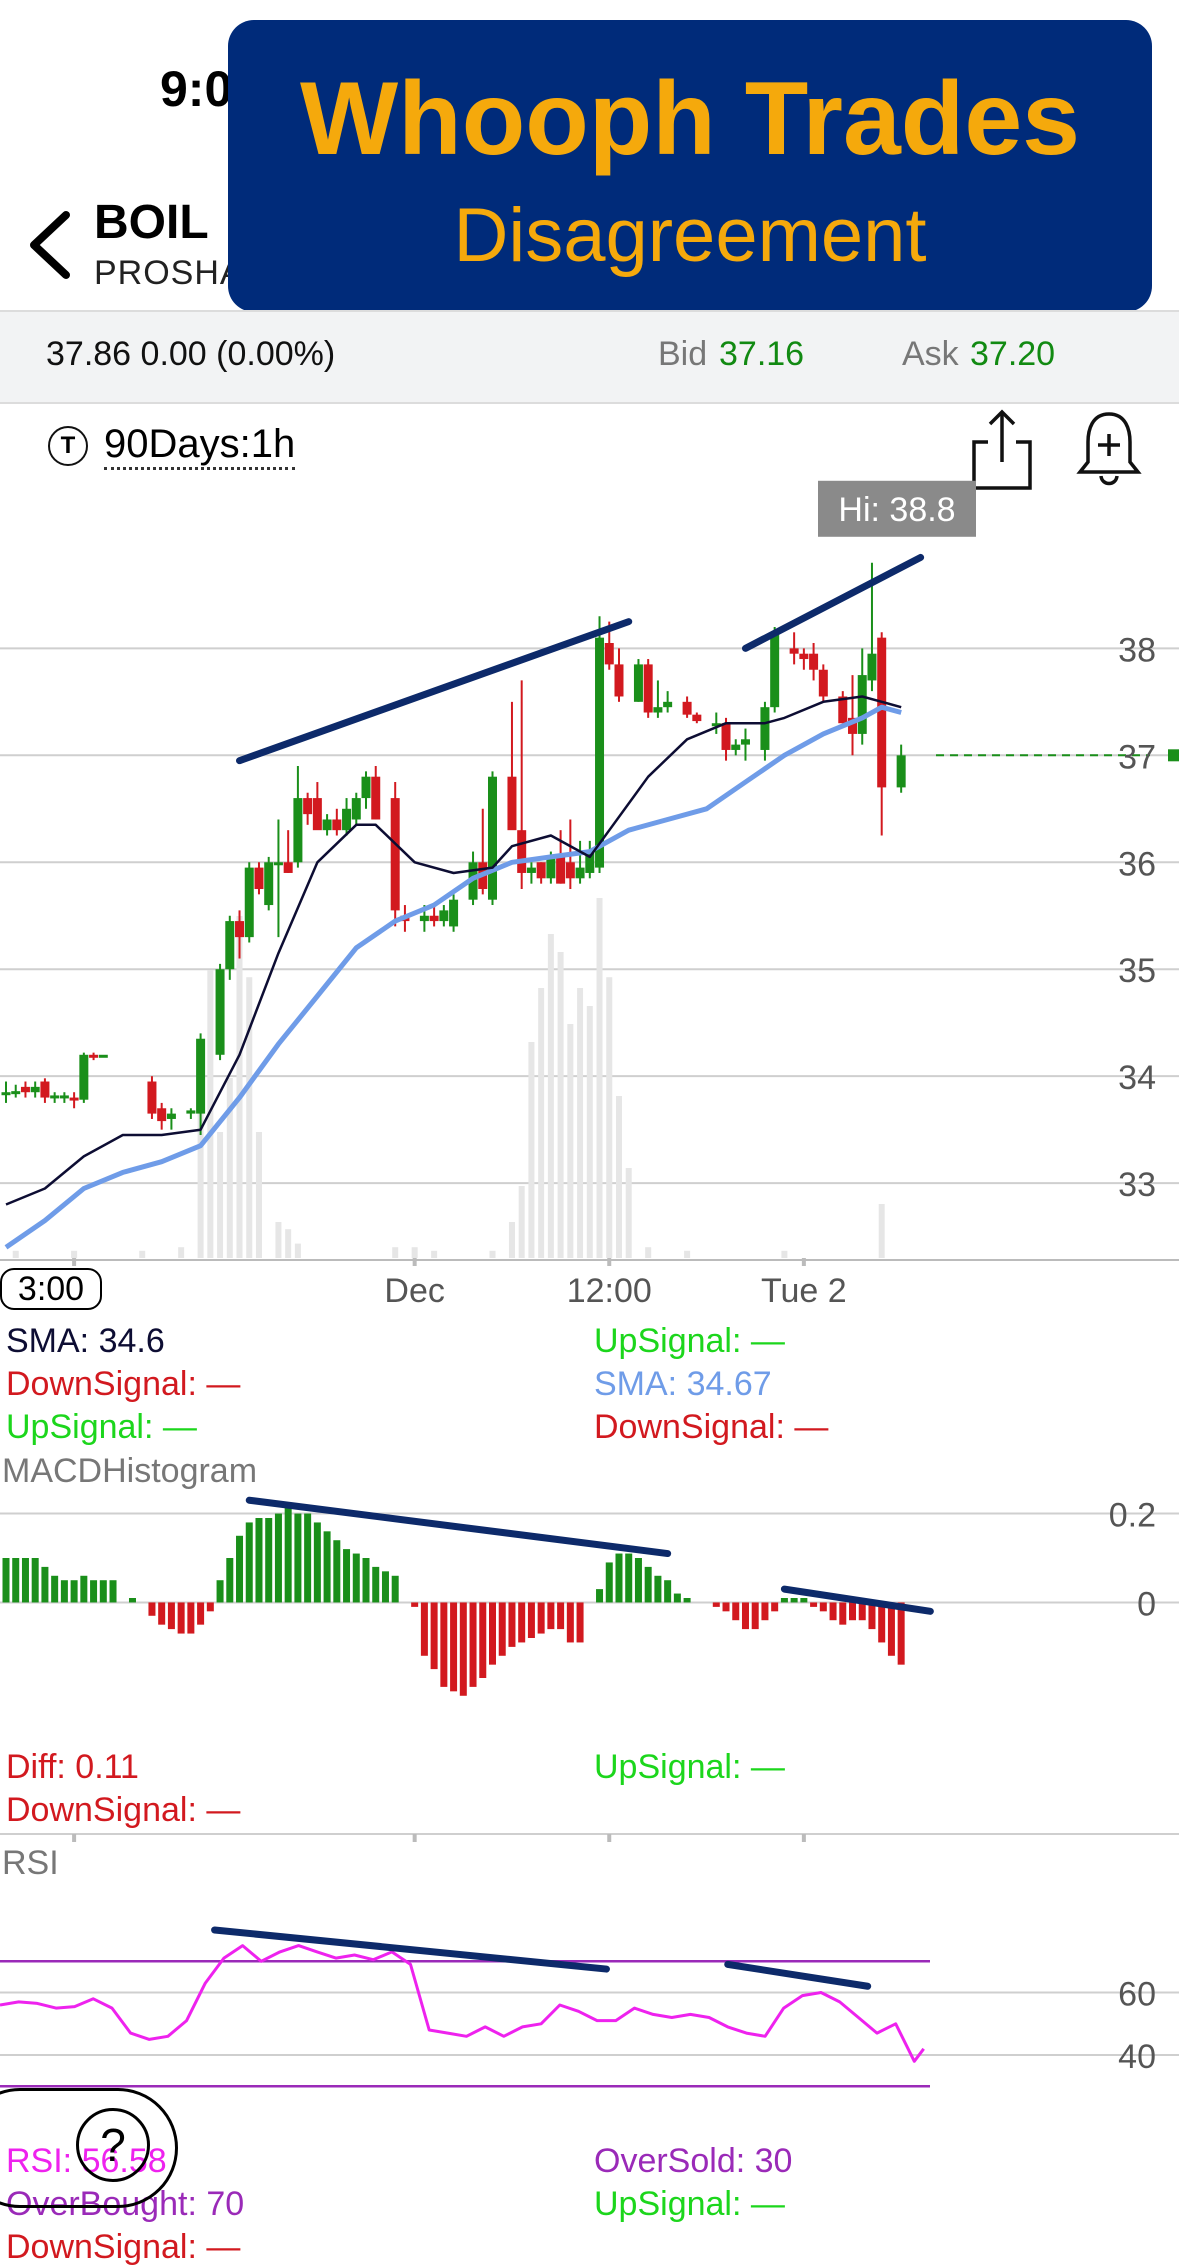 The image size is (1179, 2267). I want to click on price-trendline, so click(434, 691).